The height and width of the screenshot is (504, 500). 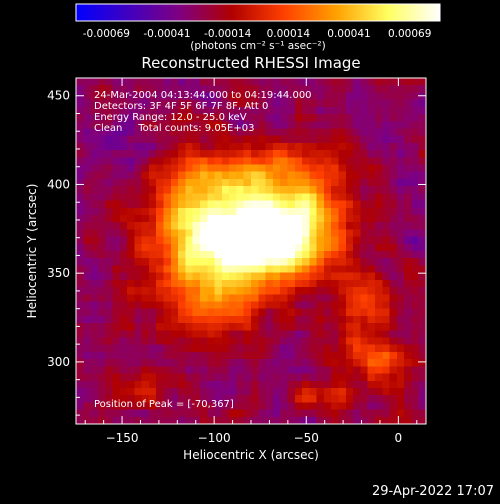 What do you see at coordinates (409, 34) in the screenshot?
I see `colorbar-tick-label: 0.00069` at bounding box center [409, 34].